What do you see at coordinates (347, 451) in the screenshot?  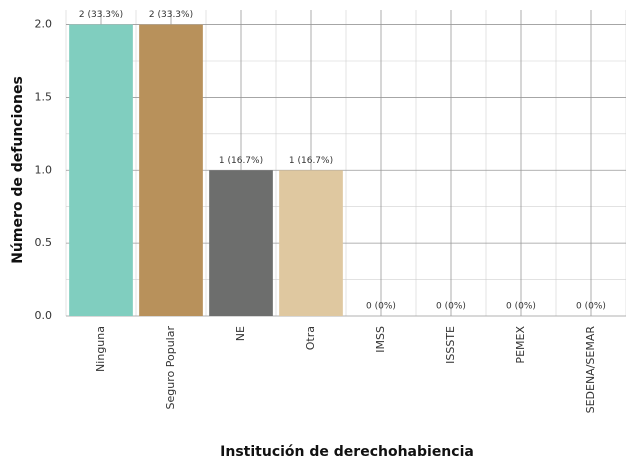 I see `x-axis-title: Institución de derechohabiencia` at bounding box center [347, 451].